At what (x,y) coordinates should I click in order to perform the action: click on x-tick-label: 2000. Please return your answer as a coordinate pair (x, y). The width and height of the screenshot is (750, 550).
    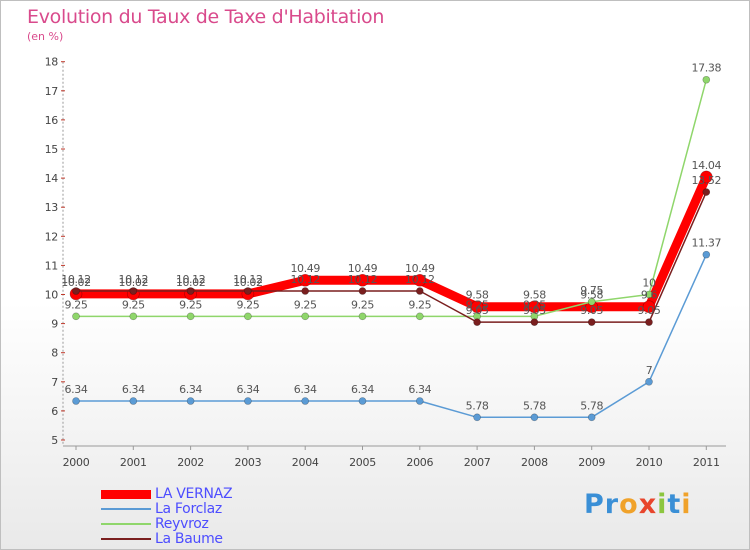
    Looking at the image, I should click on (76, 462).